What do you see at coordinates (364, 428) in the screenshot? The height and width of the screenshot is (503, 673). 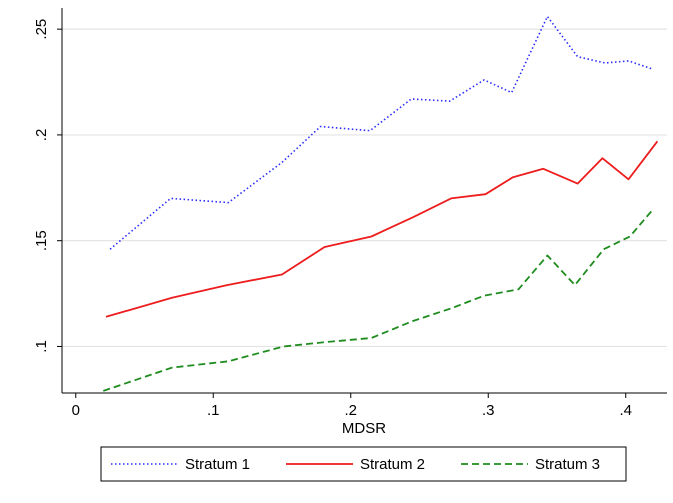 I see `x-axis-title: MDSR` at bounding box center [364, 428].